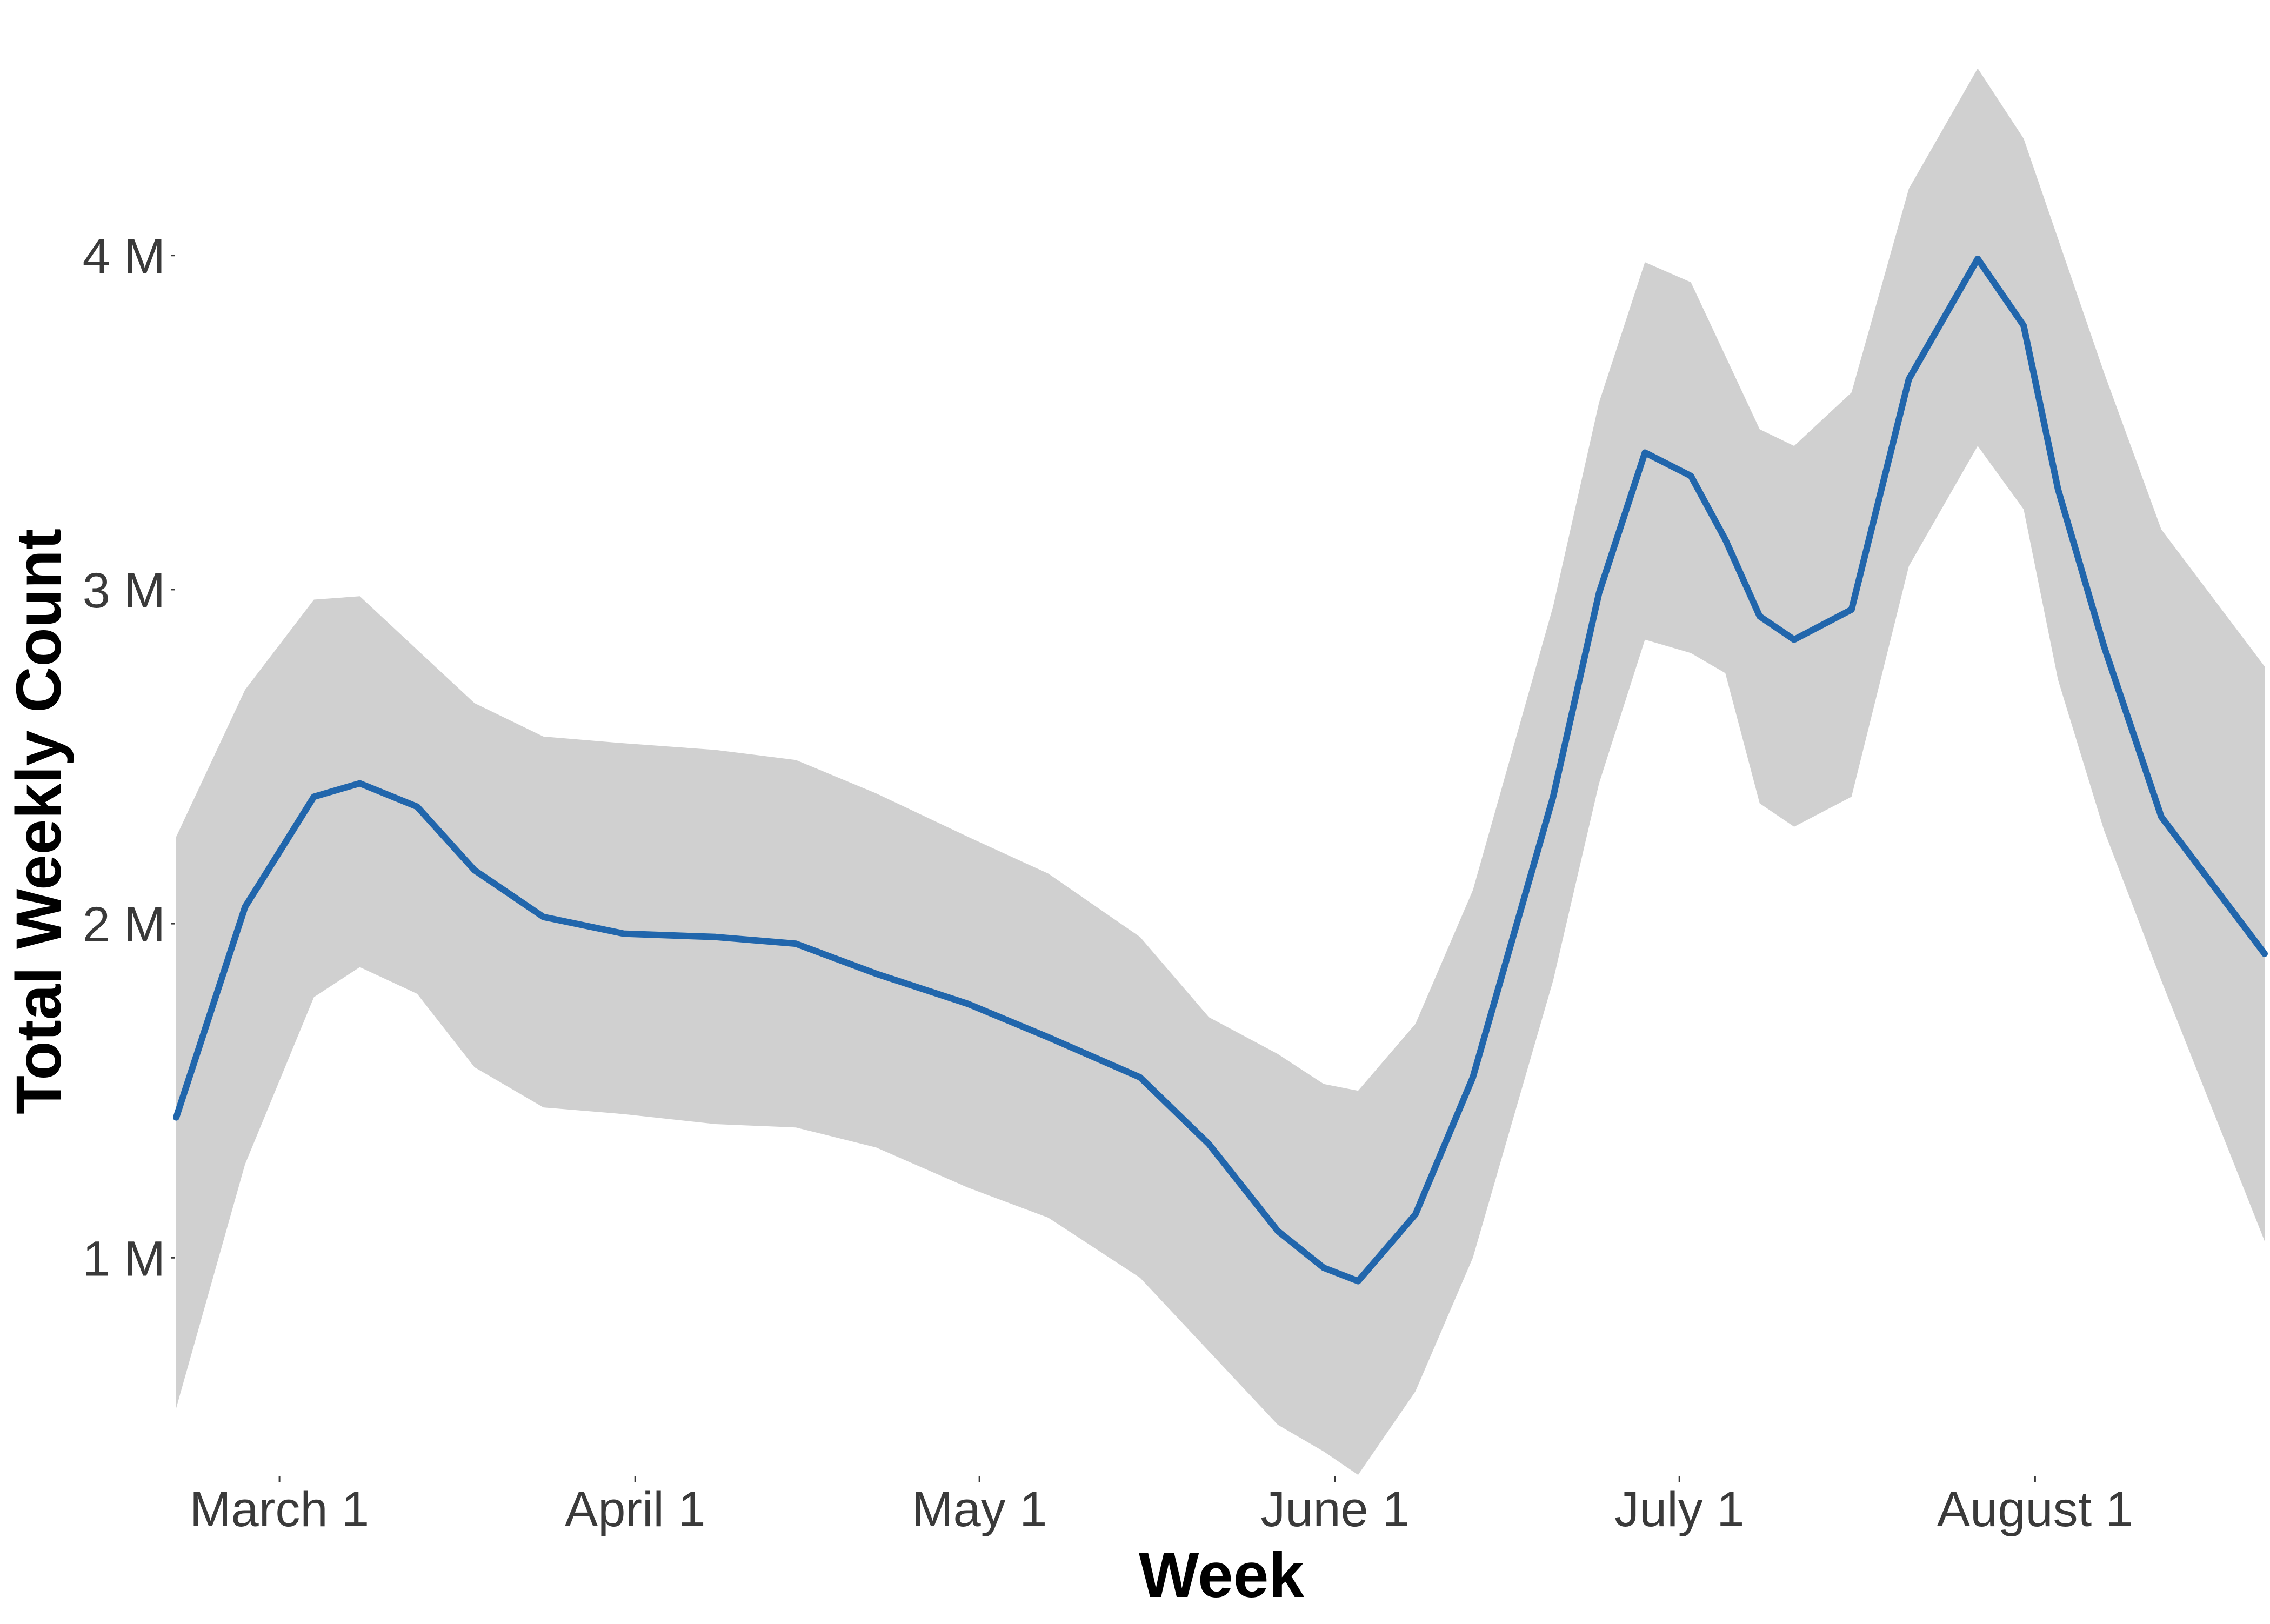 The image size is (2270, 1624). What do you see at coordinates (124, 256) in the screenshot?
I see `y-tick-label: 4 M` at bounding box center [124, 256].